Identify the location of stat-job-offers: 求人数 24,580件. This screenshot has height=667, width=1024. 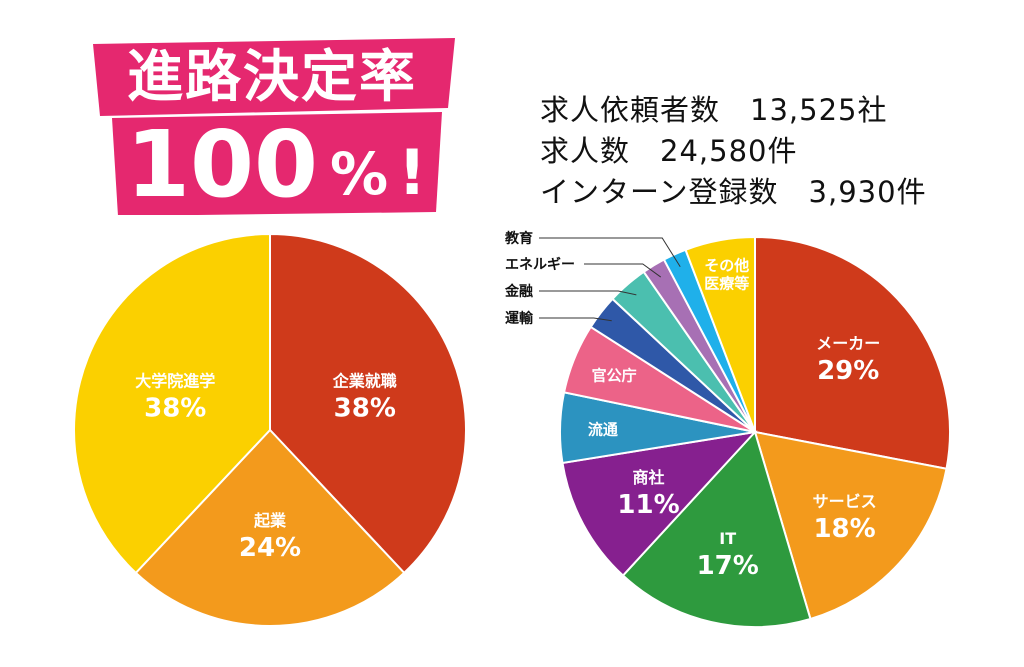
(669, 151).